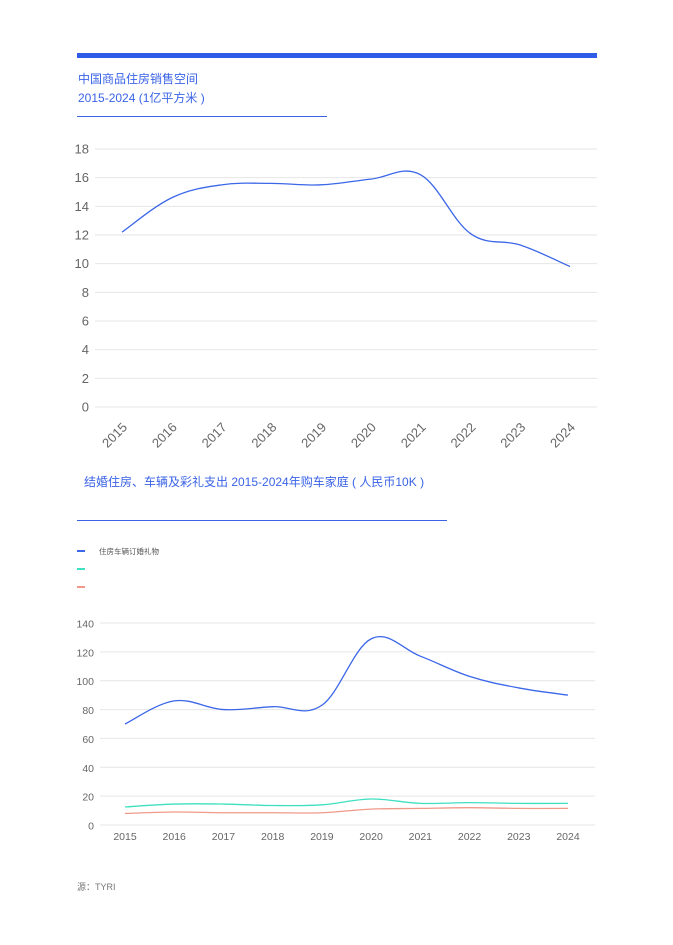 This screenshot has width=673, height=945. I want to click on x-tick-label: 2023, so click(519, 837).